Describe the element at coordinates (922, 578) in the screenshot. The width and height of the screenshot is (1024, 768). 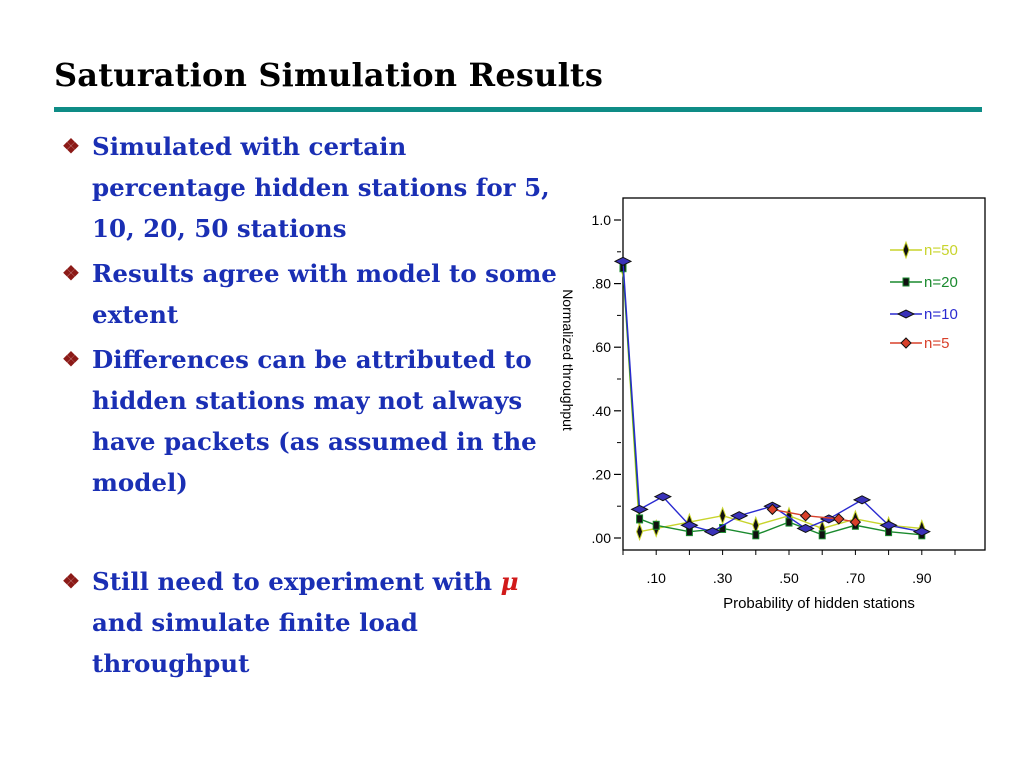
I see `x-tick-label: .90` at that location.